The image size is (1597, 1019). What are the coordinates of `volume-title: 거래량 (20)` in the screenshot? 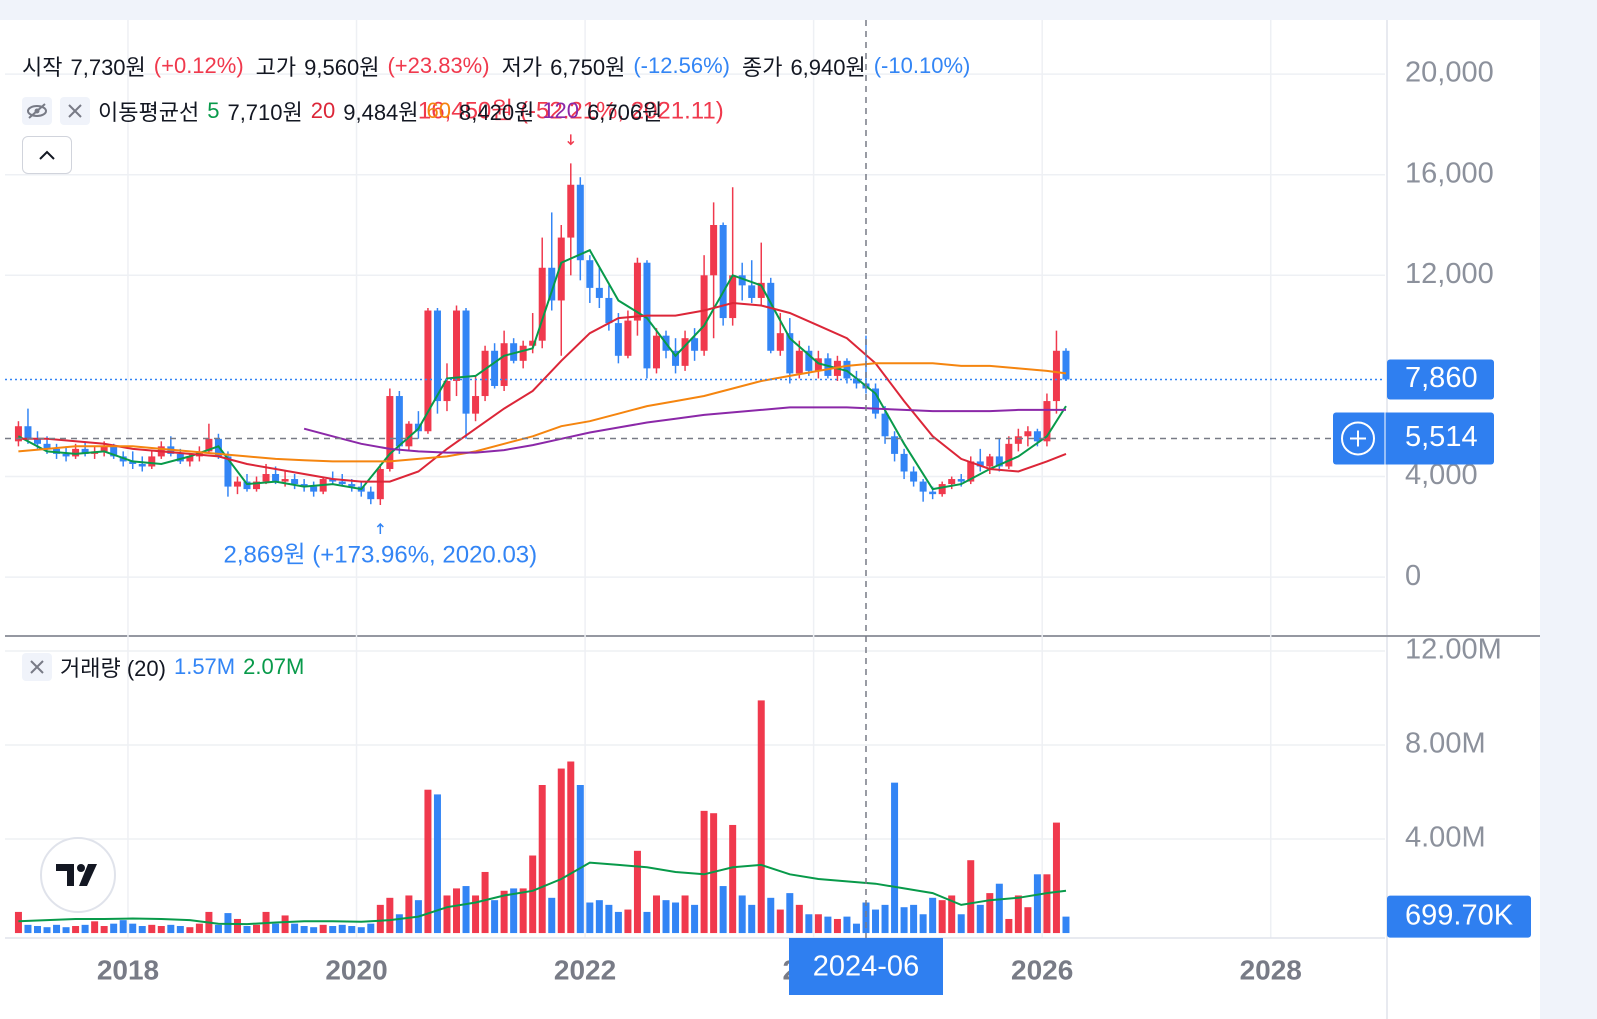 It's located at (113, 668).